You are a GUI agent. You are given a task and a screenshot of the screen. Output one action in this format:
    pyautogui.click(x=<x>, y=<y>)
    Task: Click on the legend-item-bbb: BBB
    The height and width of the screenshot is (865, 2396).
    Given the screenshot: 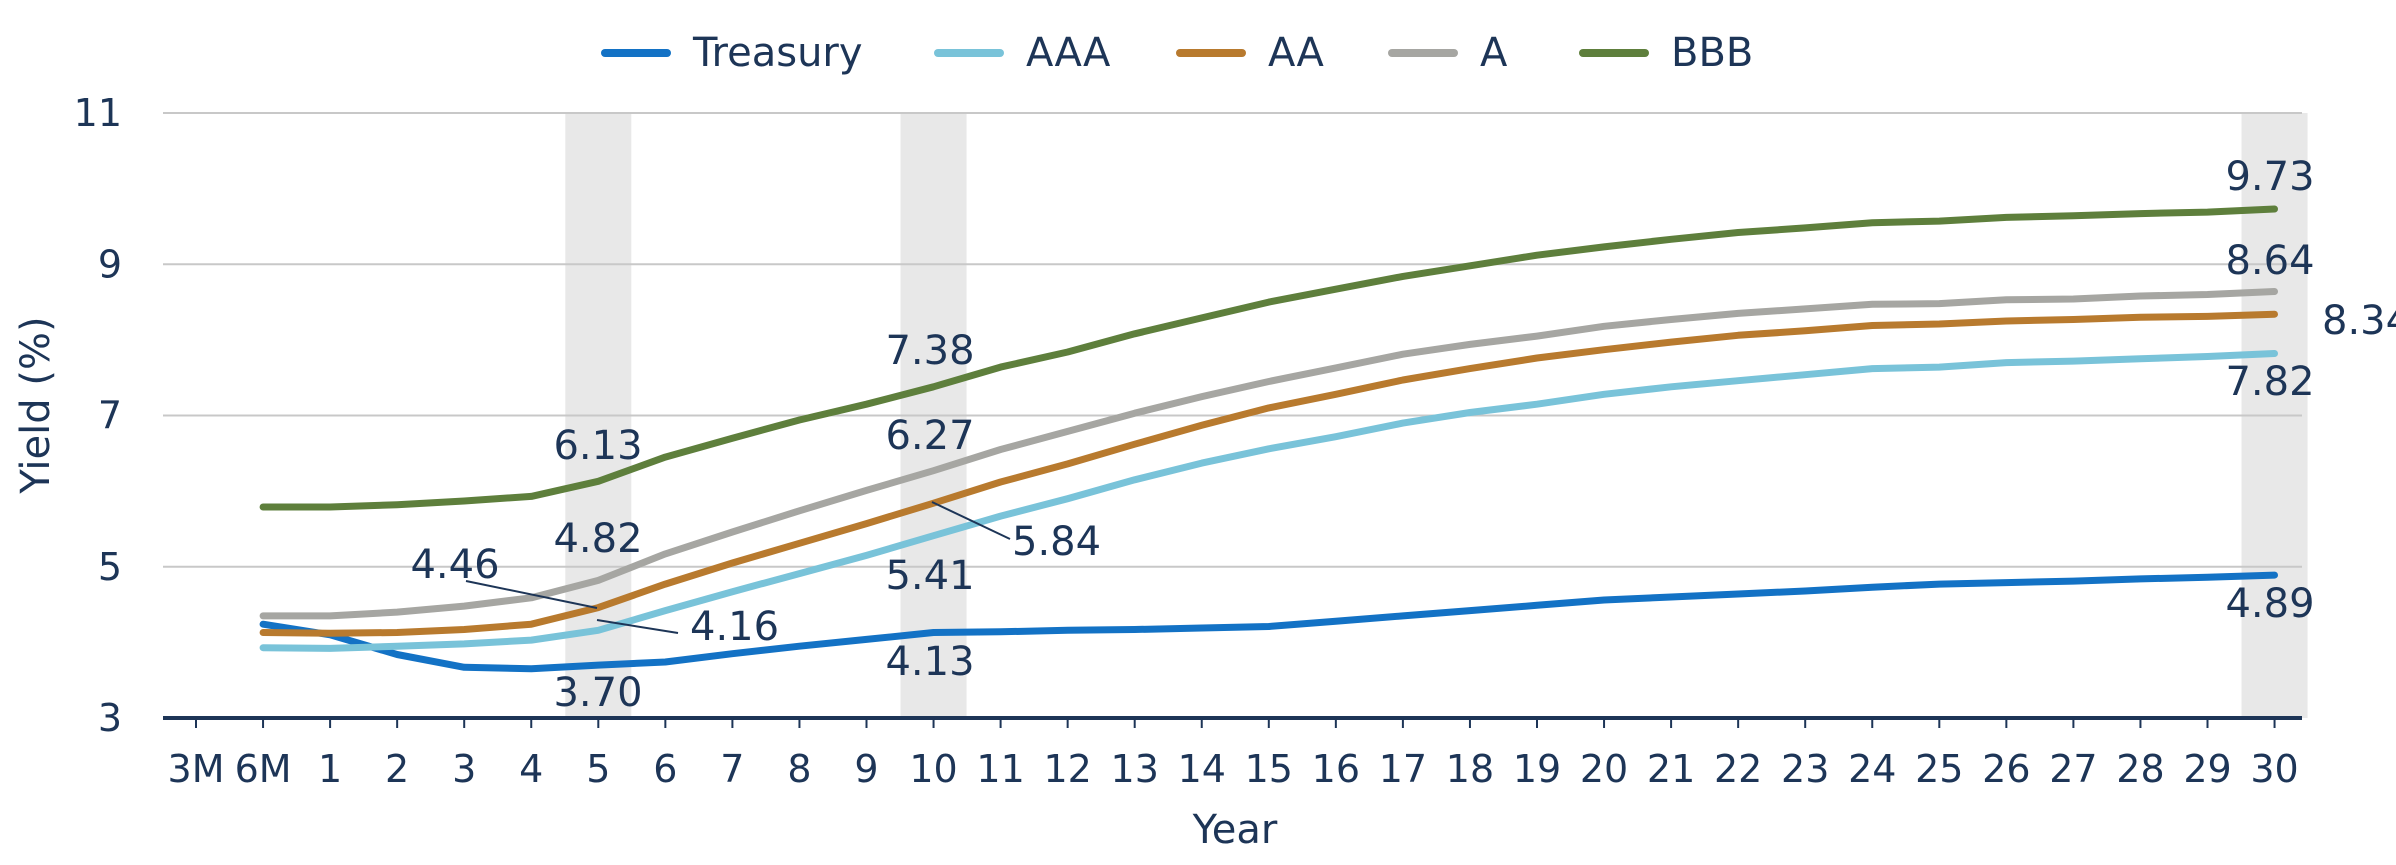 What is the action you would take?
    pyautogui.click(x=1666, y=53)
    